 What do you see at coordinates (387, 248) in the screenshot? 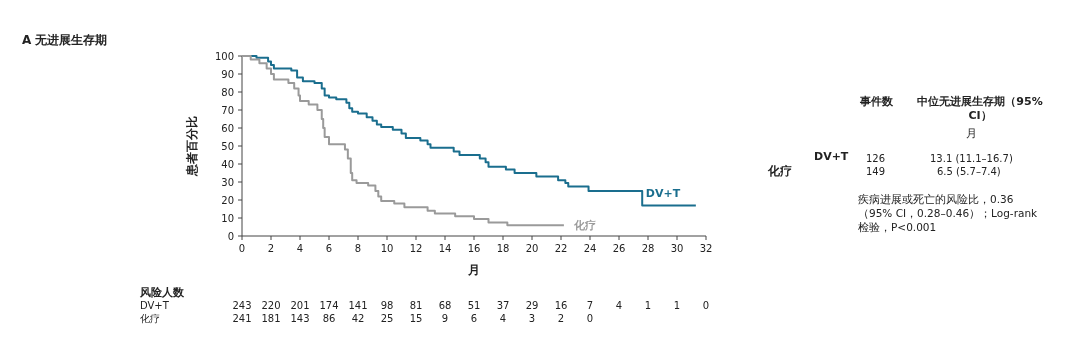
I see `x-tick-label: 10` at bounding box center [387, 248].